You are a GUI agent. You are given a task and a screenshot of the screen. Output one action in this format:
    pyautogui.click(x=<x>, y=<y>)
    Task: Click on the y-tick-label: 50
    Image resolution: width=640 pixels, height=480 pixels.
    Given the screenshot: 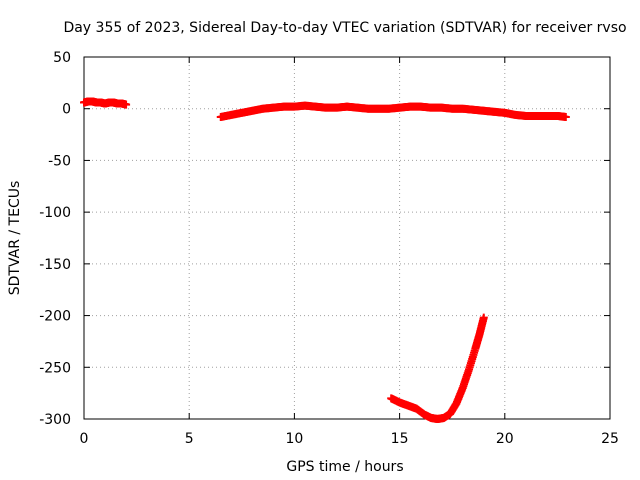 What is the action you would take?
    pyautogui.click(x=62, y=58)
    